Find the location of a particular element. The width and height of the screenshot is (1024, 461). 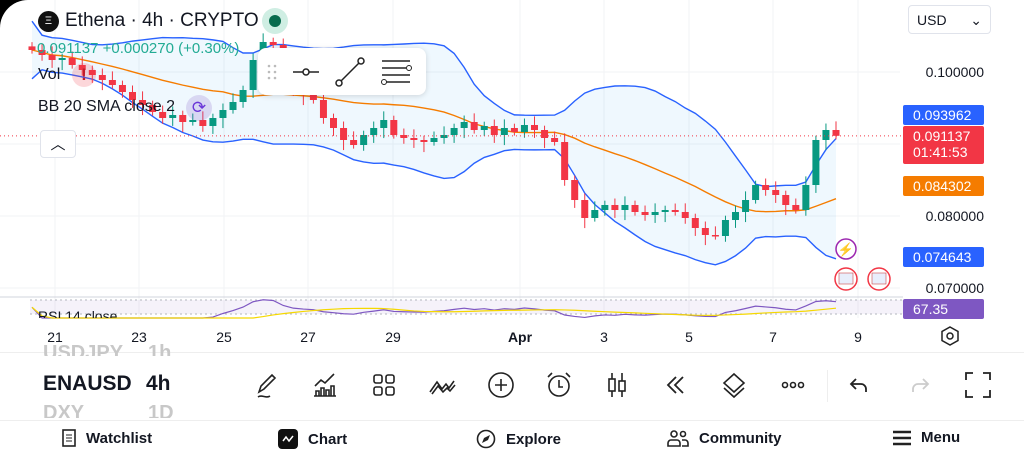

bar-countdown: 01:41:53 is located at coordinates (940, 152).